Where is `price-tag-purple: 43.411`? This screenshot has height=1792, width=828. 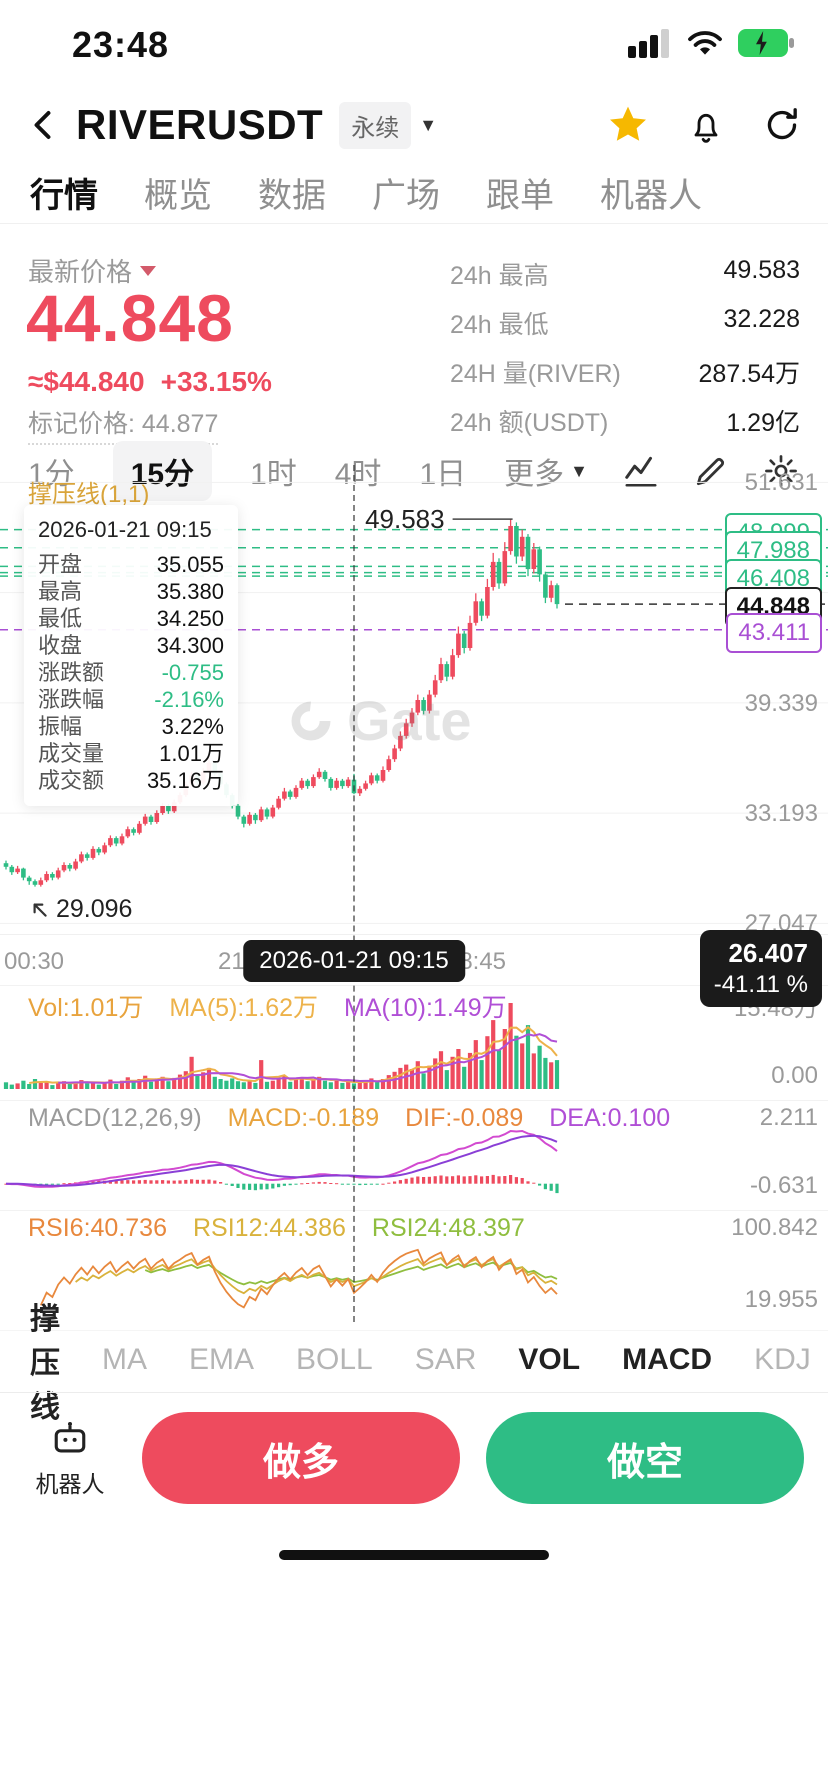
price-tag-purple: 43.411 is located at coordinates (774, 632).